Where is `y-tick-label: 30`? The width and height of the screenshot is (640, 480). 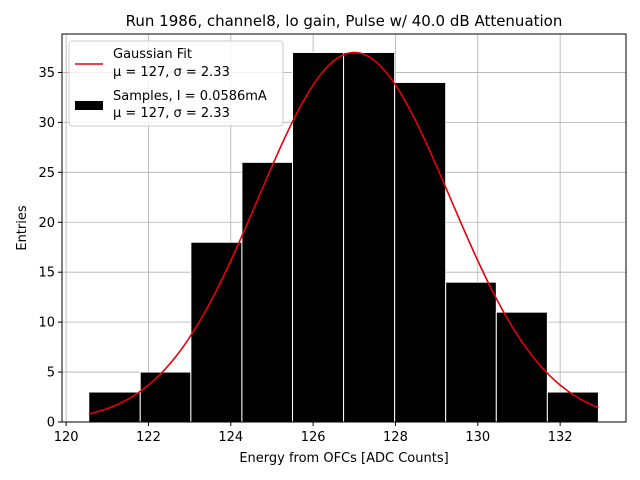
y-tick-label: 30 is located at coordinates (46, 123).